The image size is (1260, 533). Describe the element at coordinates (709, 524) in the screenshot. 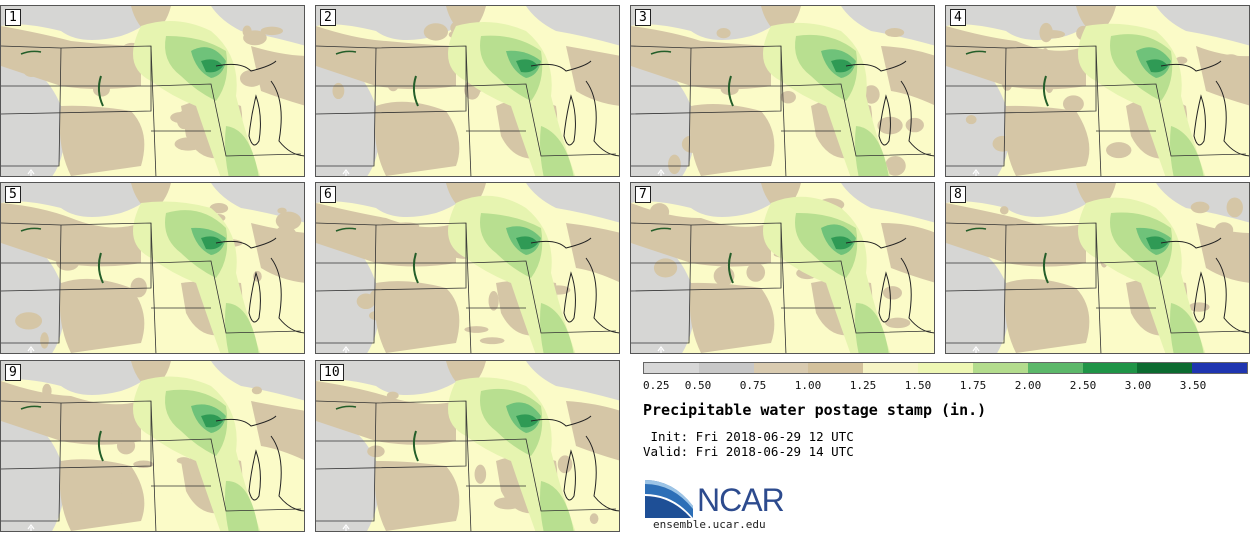

I see `ncar-logo-url: ensemble.ucar.edu` at that location.